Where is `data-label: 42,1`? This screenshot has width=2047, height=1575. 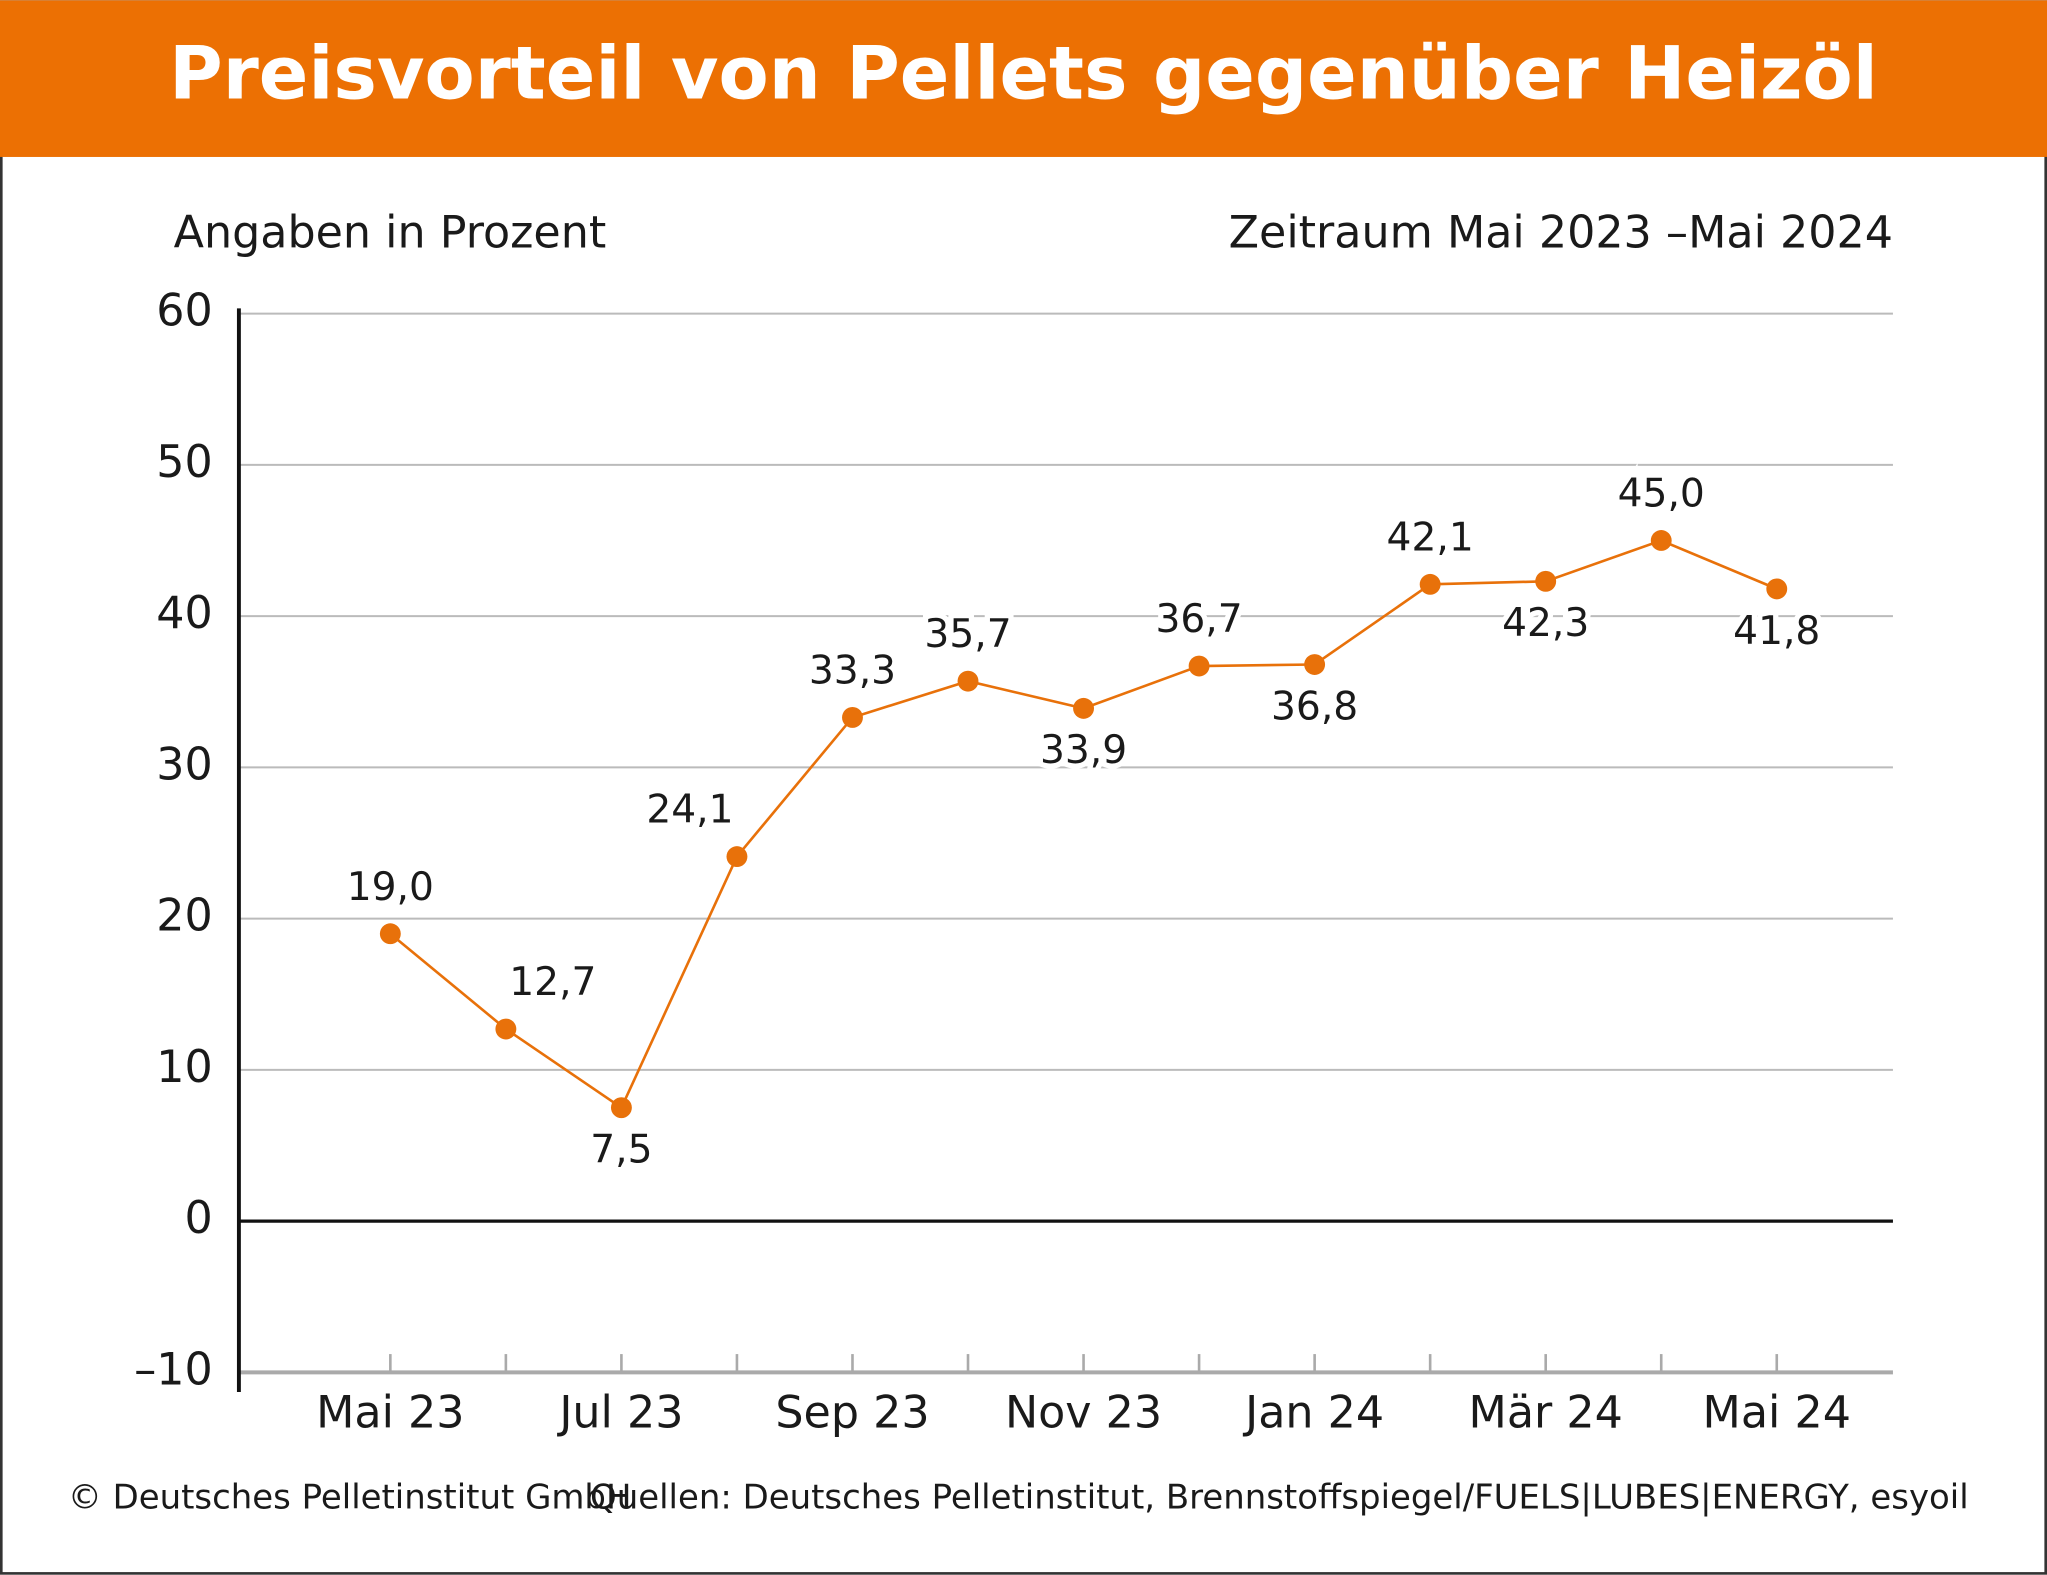 data-label: 42,1 is located at coordinates (1430, 537).